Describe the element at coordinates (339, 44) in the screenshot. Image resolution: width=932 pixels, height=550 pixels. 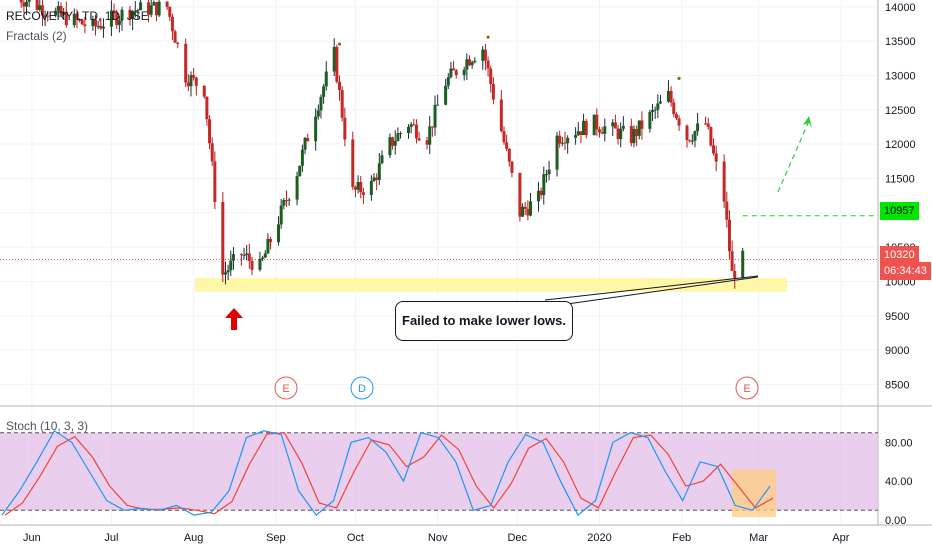
I see `fractal-marker` at that location.